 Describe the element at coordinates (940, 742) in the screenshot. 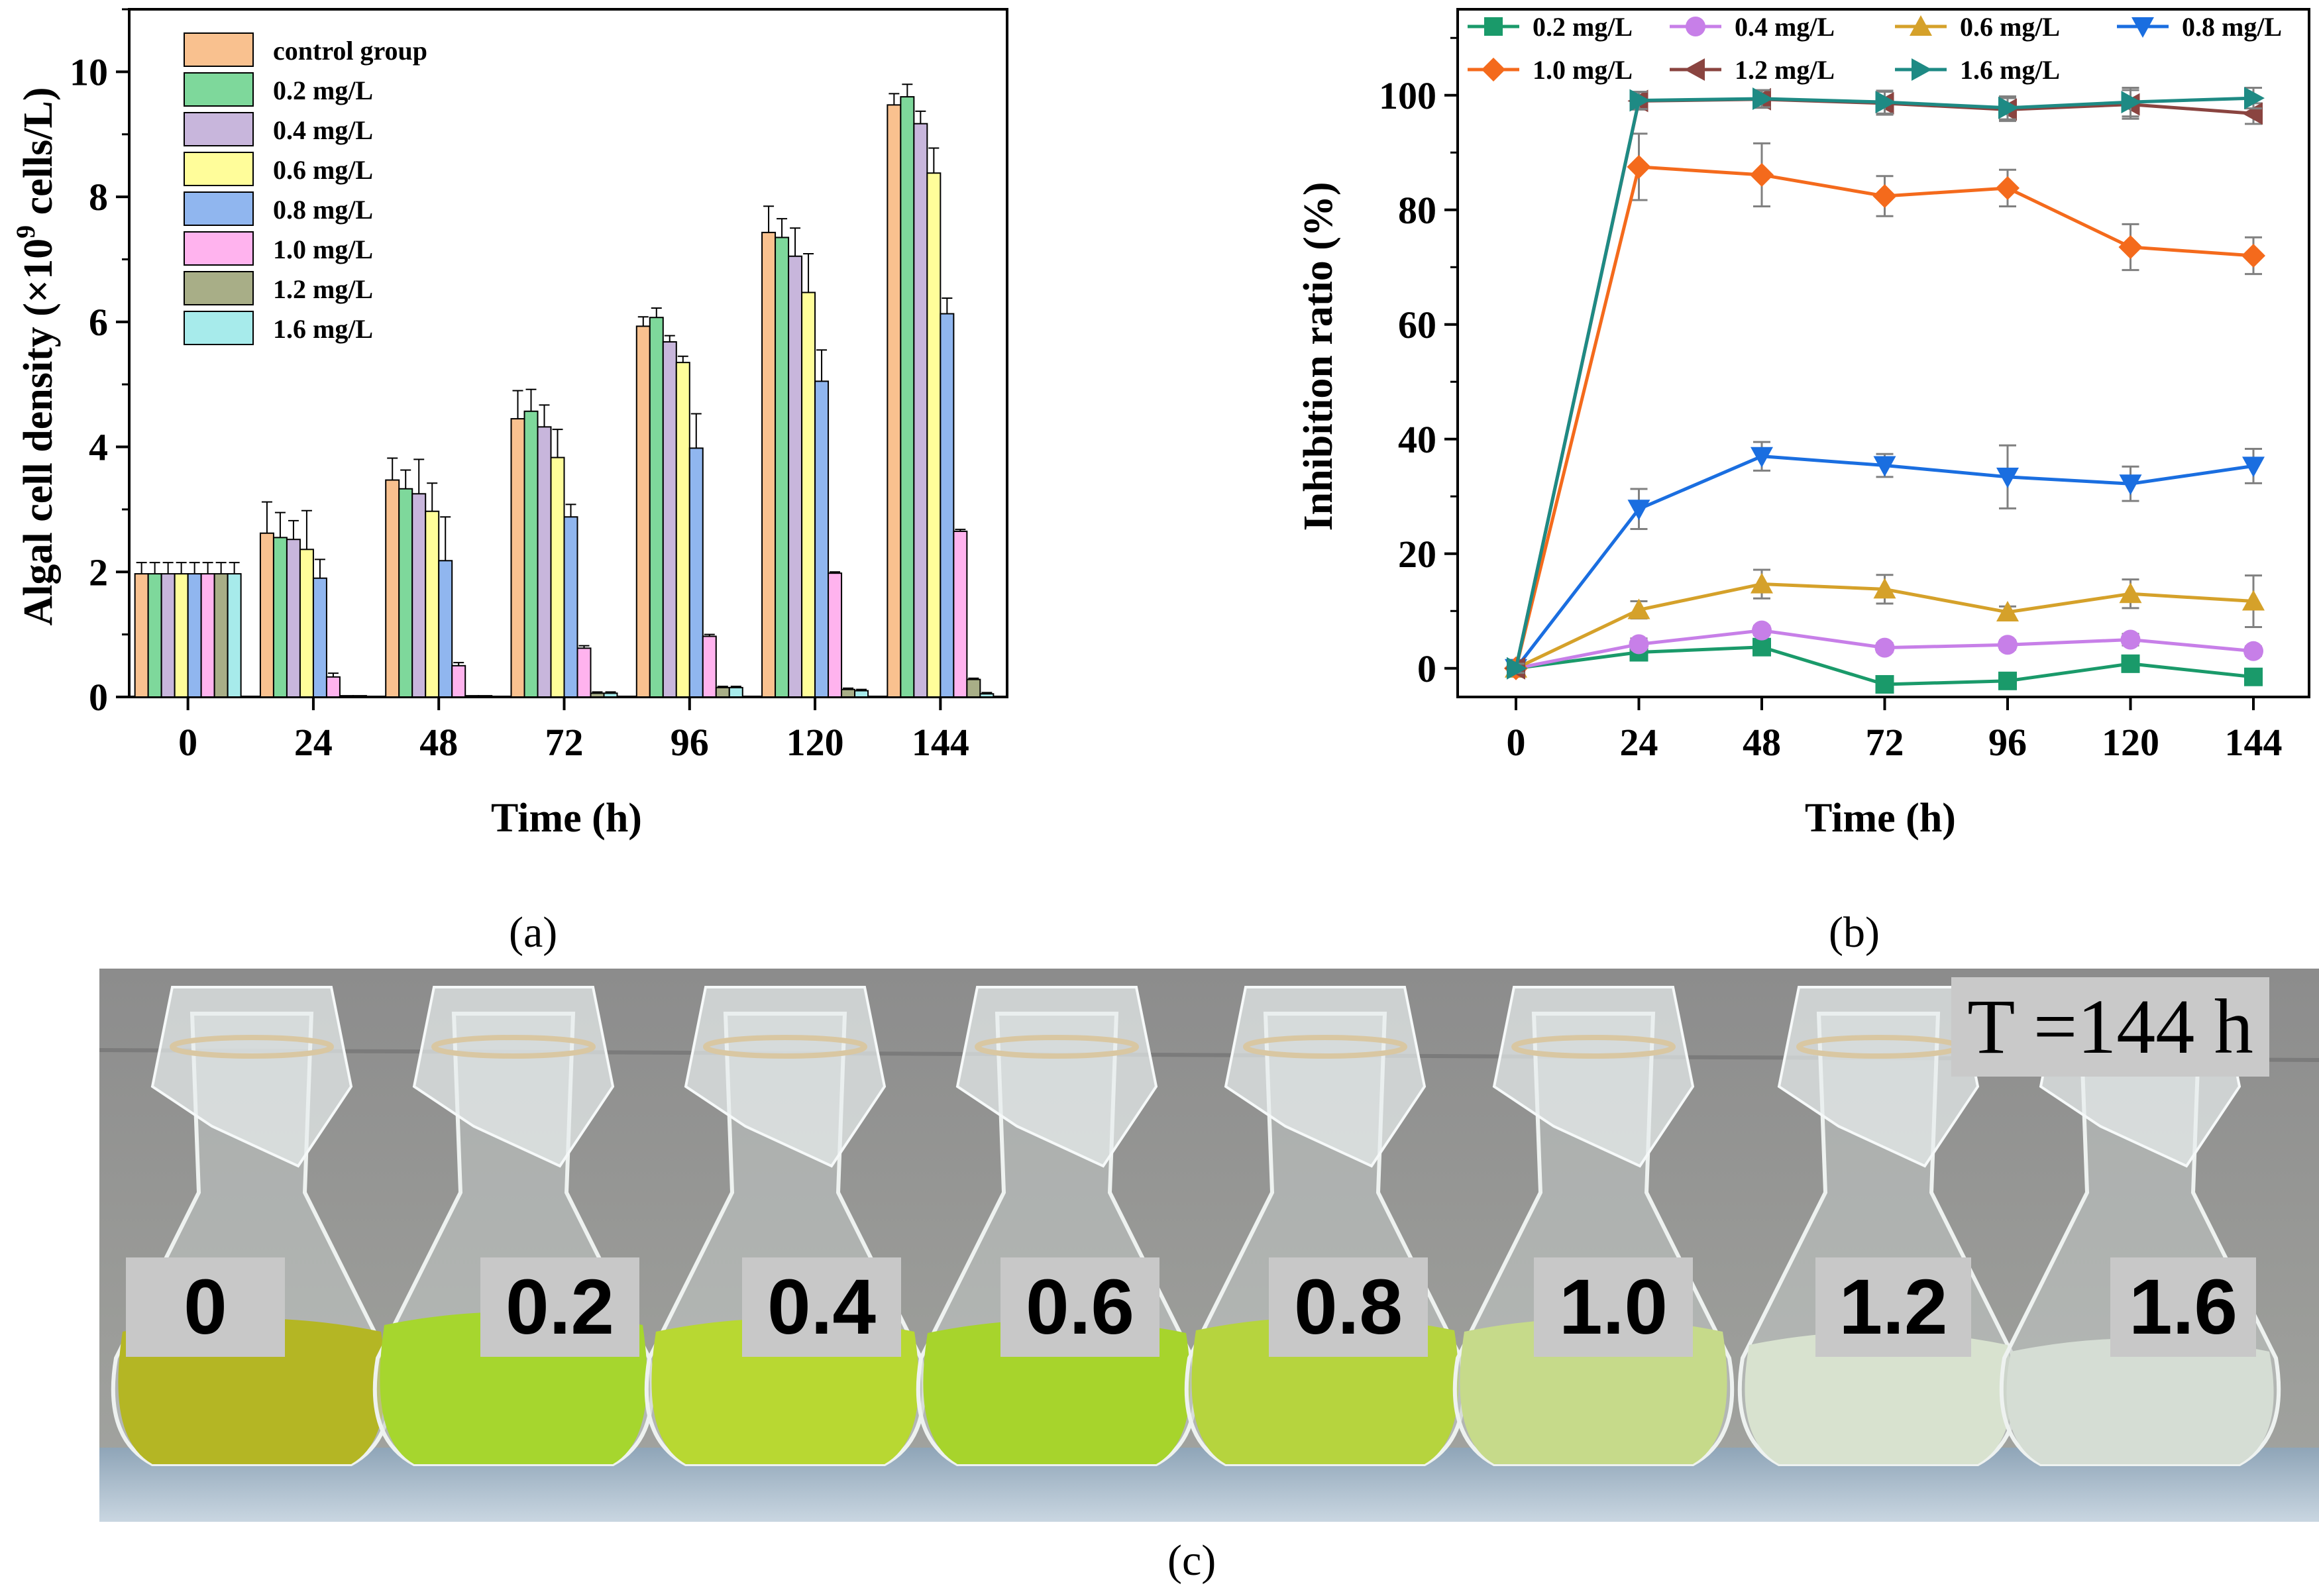

I see `chart-a-xtick-label: 144` at that location.